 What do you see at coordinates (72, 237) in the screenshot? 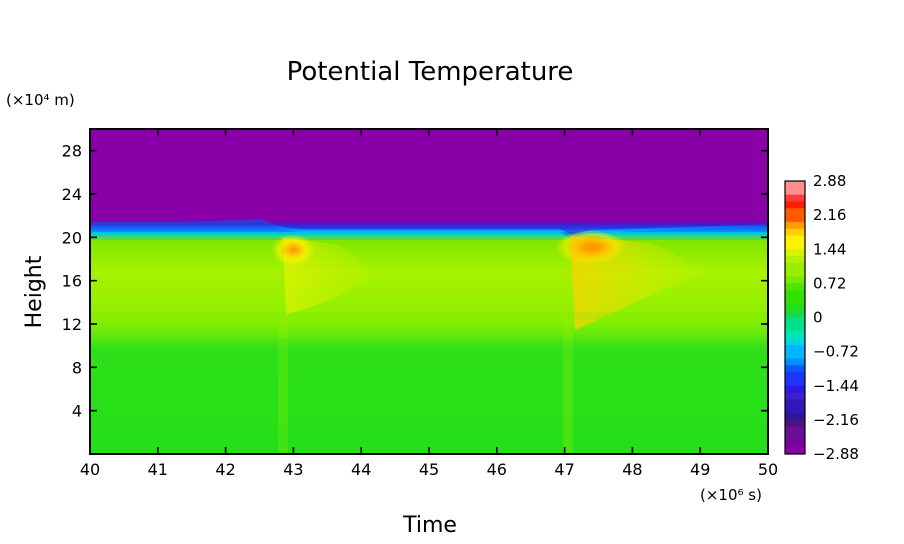
I see `y-tick-label: 20` at bounding box center [72, 237].